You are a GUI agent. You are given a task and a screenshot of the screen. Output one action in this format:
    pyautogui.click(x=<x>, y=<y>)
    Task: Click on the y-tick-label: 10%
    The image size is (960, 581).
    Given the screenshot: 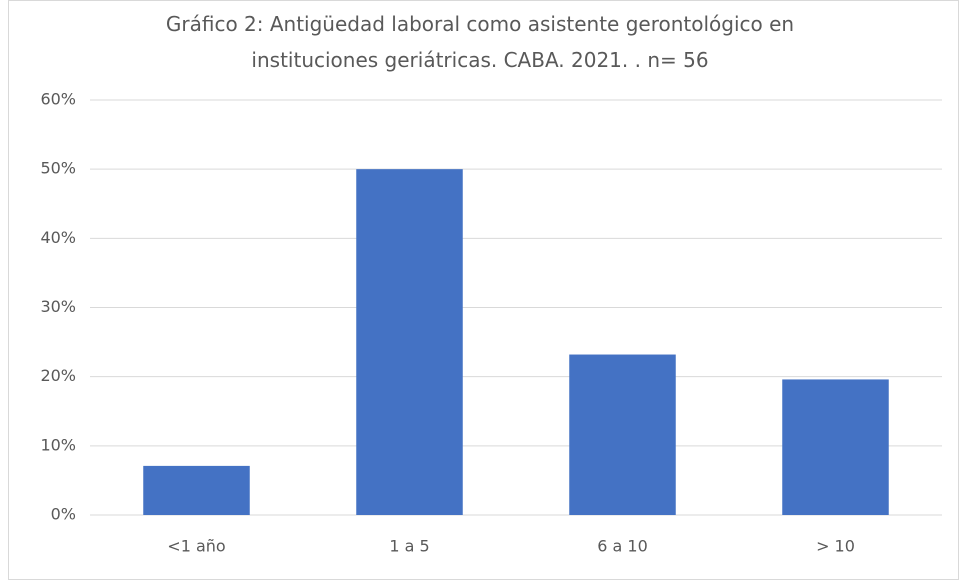 What is the action you would take?
    pyautogui.click(x=58, y=444)
    